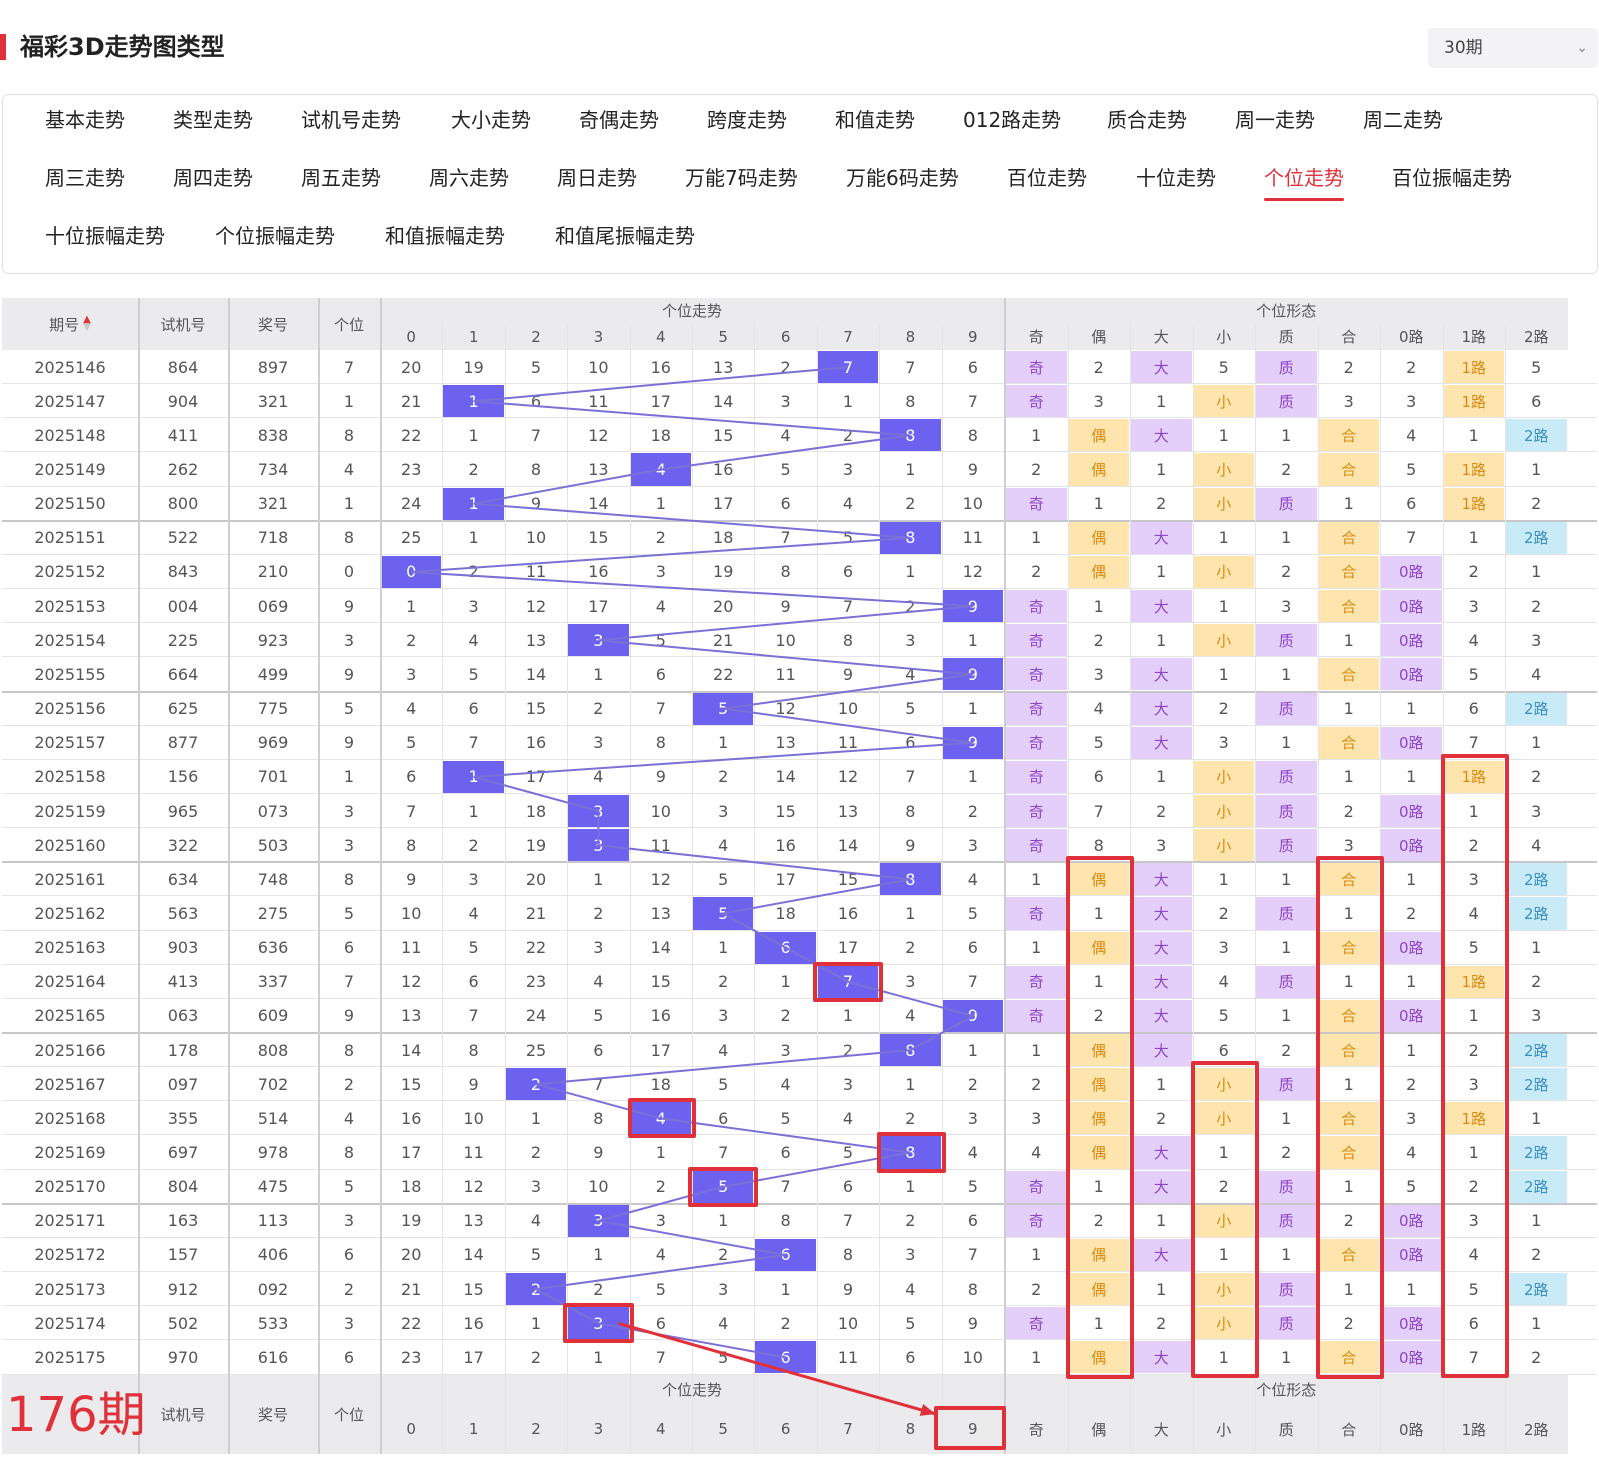 This screenshot has width=1599, height=1482. What do you see at coordinates (64, 324) in the screenshot?
I see `header-period-label: 期号` at bounding box center [64, 324].